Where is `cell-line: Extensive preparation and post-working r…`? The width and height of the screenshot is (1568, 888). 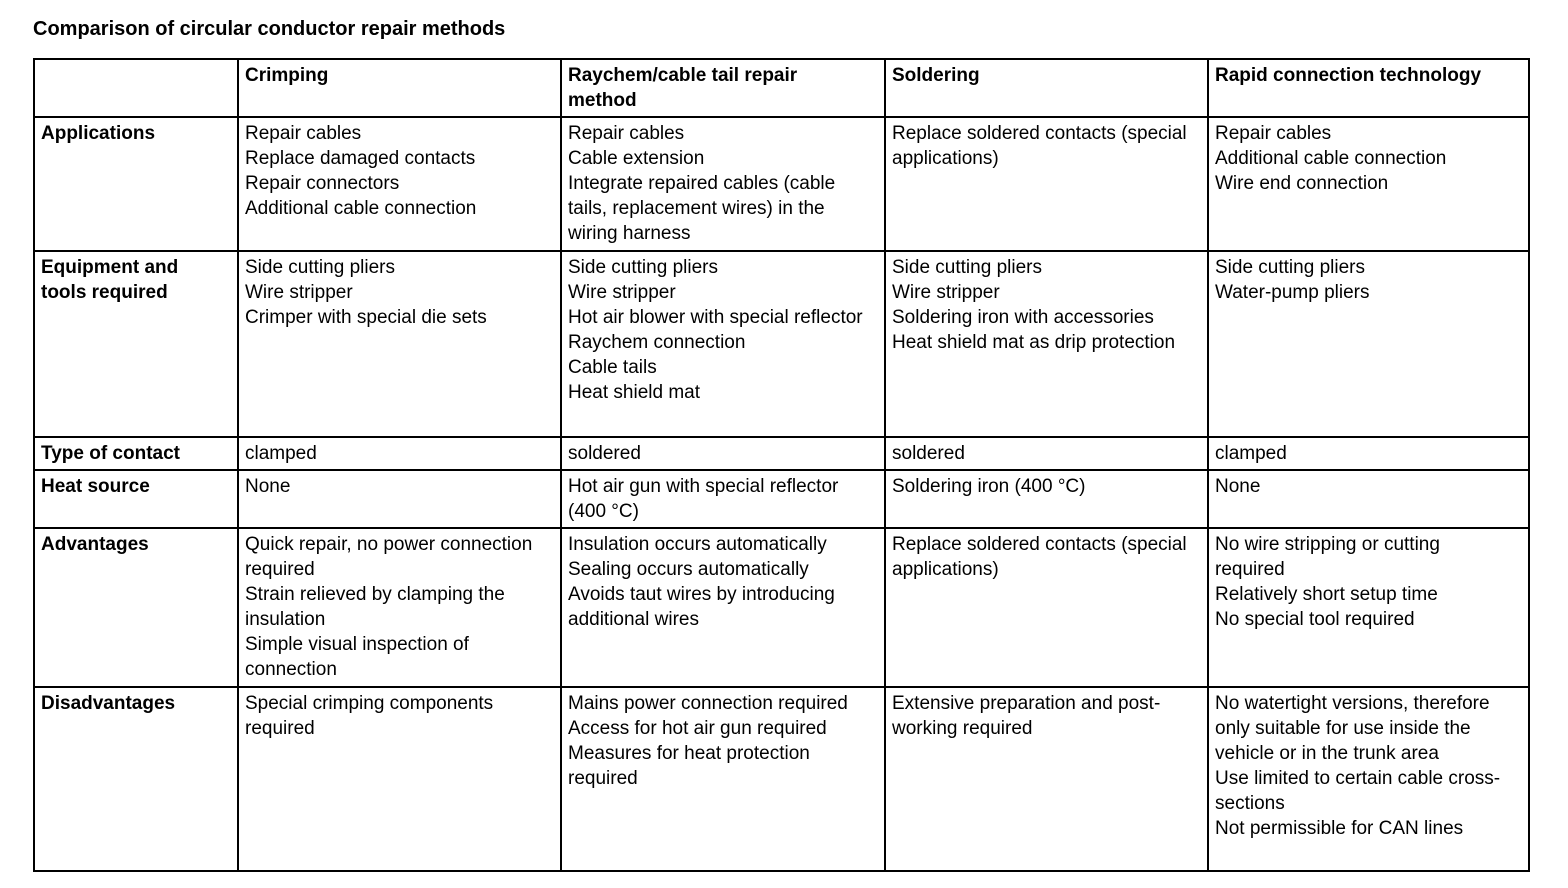 cell-line: Extensive preparation and post-working r… is located at coordinates (1026, 716).